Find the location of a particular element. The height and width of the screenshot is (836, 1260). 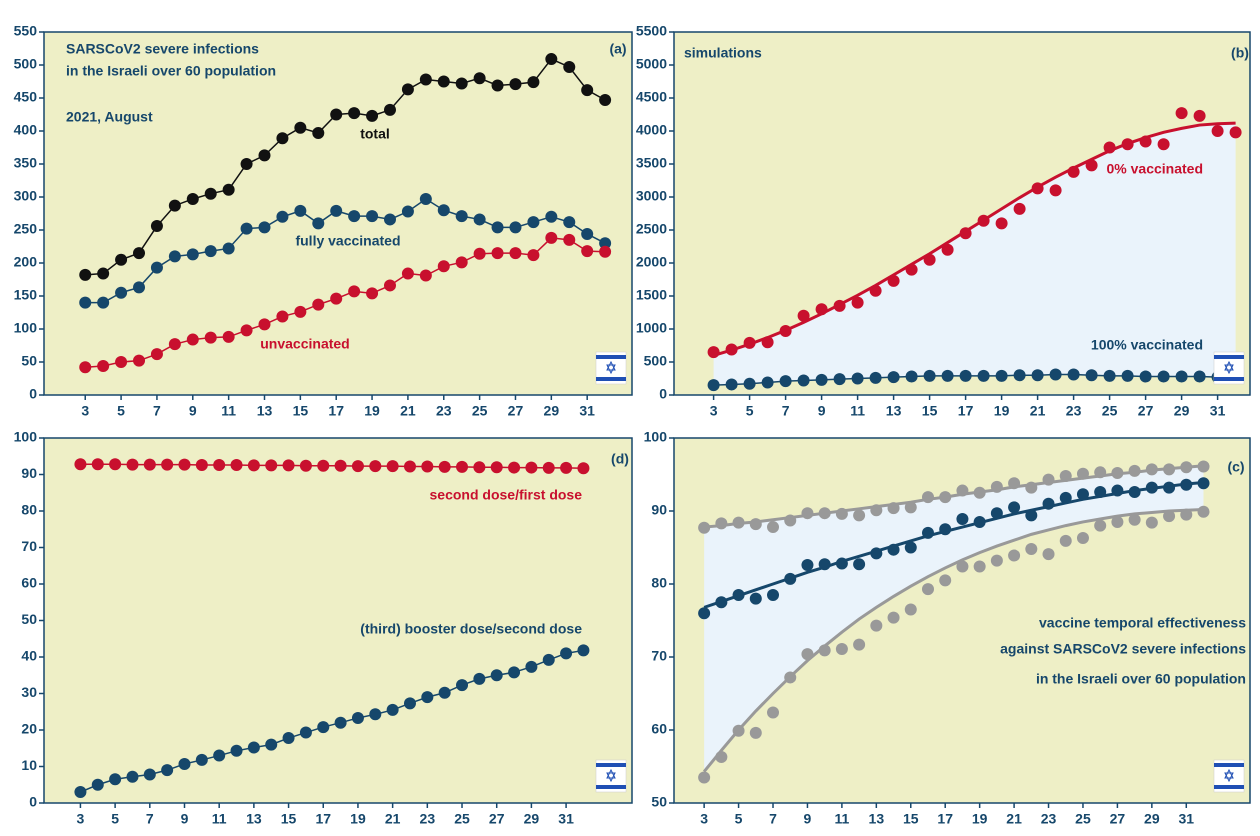

y-tick-label: 90 is located at coordinates (29, 473).